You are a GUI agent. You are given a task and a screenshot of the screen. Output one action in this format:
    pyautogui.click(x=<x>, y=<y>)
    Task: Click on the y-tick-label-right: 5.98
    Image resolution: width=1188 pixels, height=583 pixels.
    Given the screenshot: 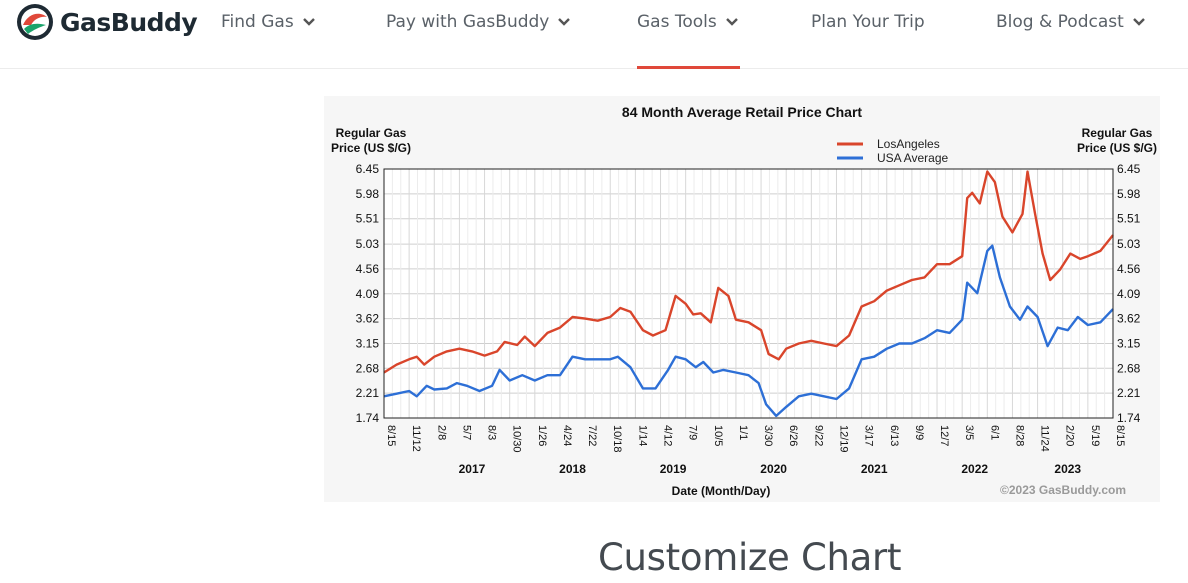 What is the action you would take?
    pyautogui.click(x=1129, y=194)
    